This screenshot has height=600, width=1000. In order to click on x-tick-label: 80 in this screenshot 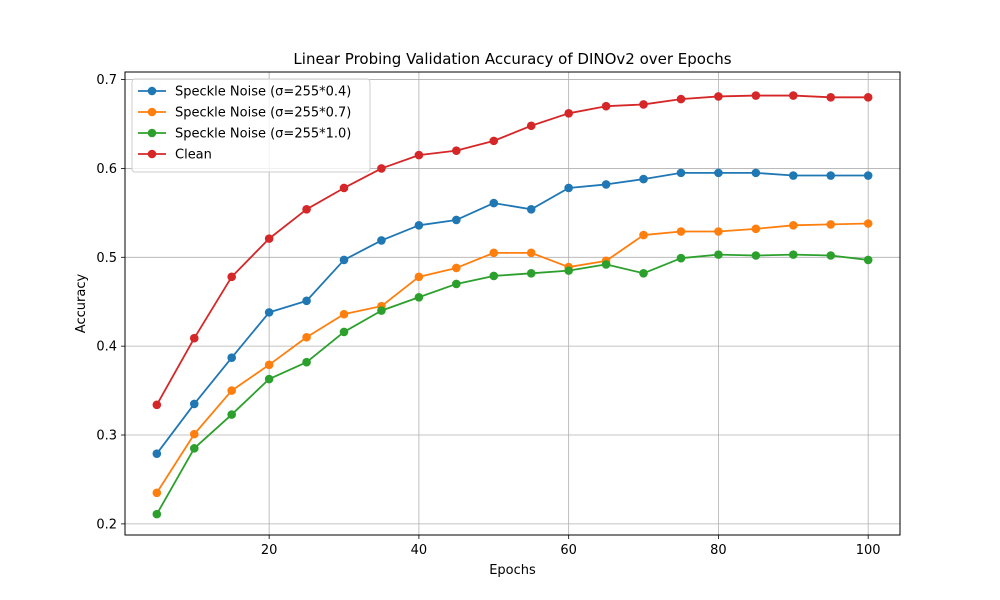, I will do `click(718, 550)`.